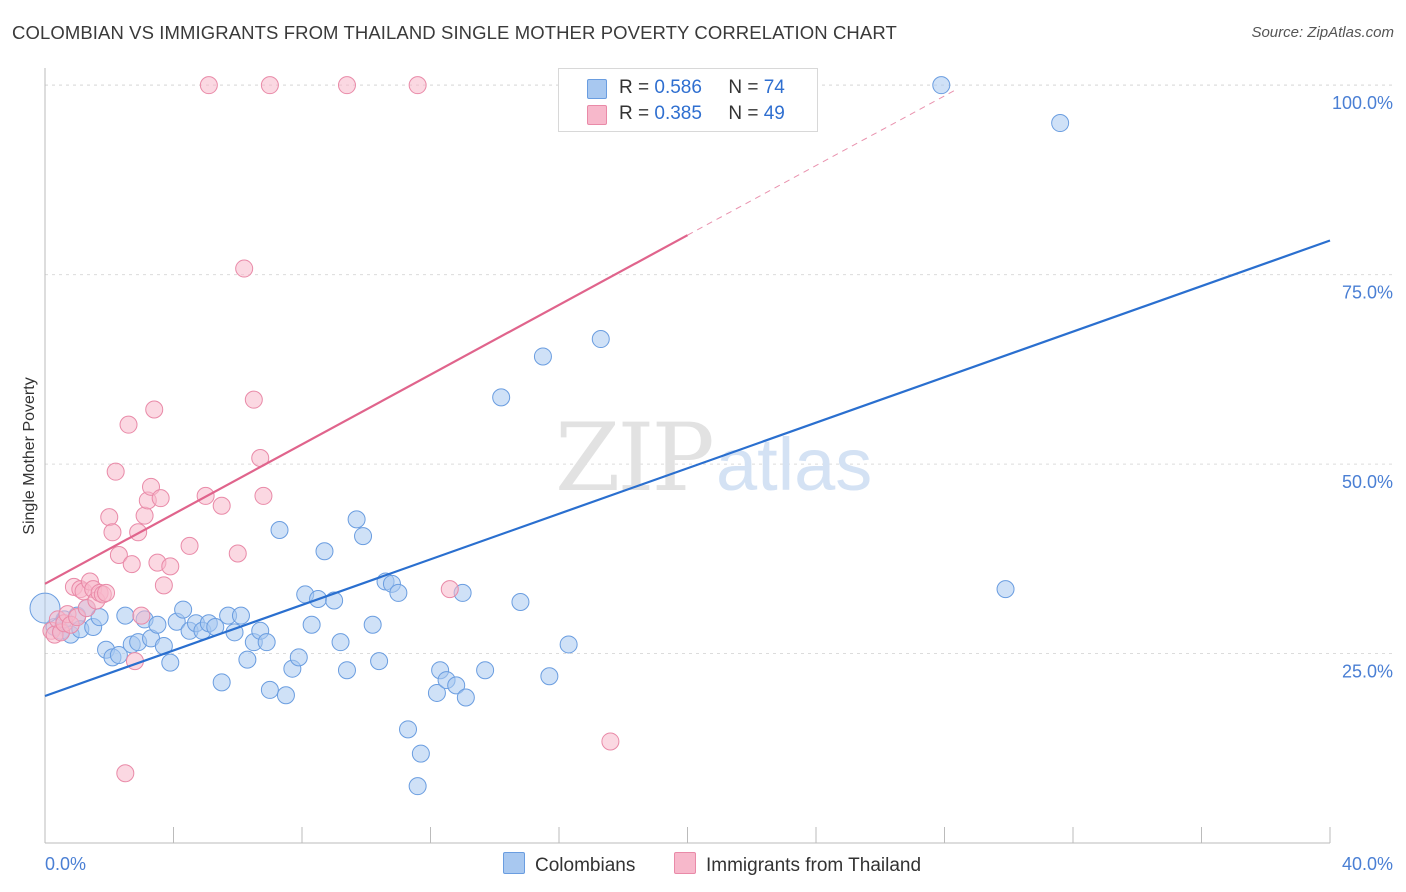 Image resolution: width=1406 pixels, height=892 pixels. What do you see at coordinates (713, 458) in the screenshot?
I see `watermark: ZIP atlas` at bounding box center [713, 458].